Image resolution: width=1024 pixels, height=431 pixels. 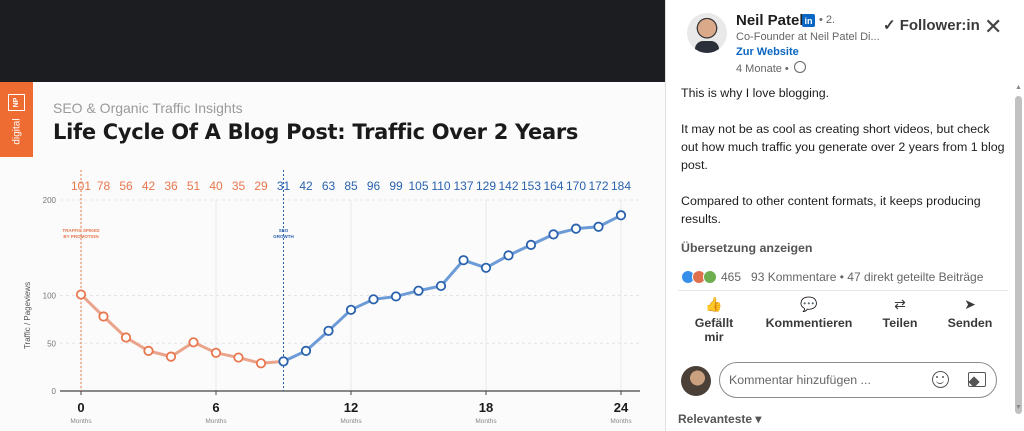 I want to click on post-paragraph: This is why I love blogging., so click(x=755, y=93).